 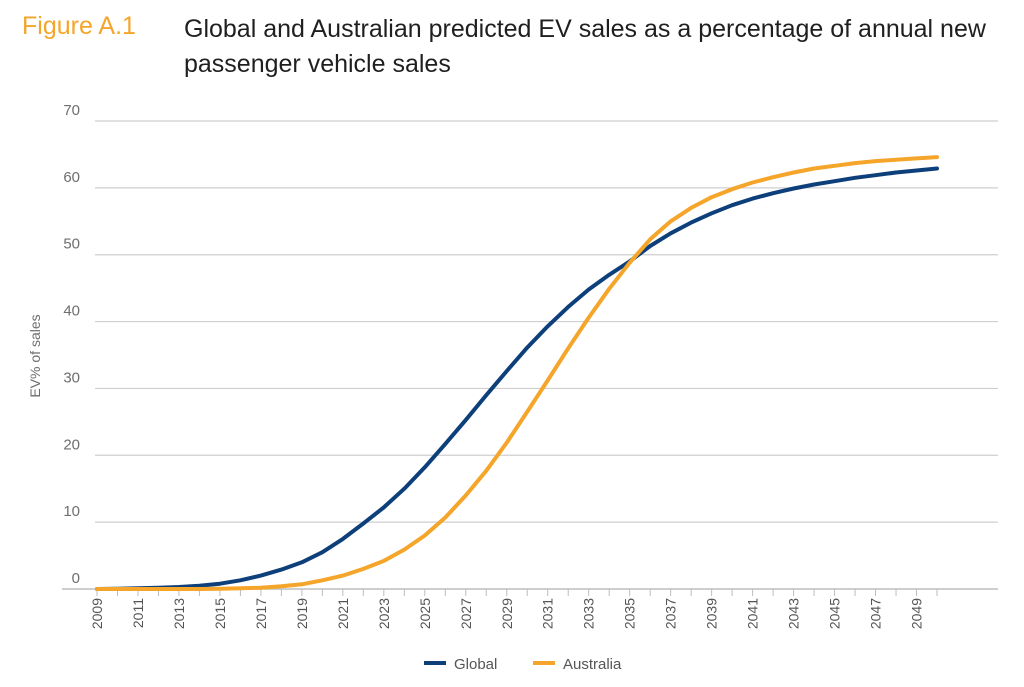 I want to click on y-axis-label: EV% of sales, so click(x=35, y=355).